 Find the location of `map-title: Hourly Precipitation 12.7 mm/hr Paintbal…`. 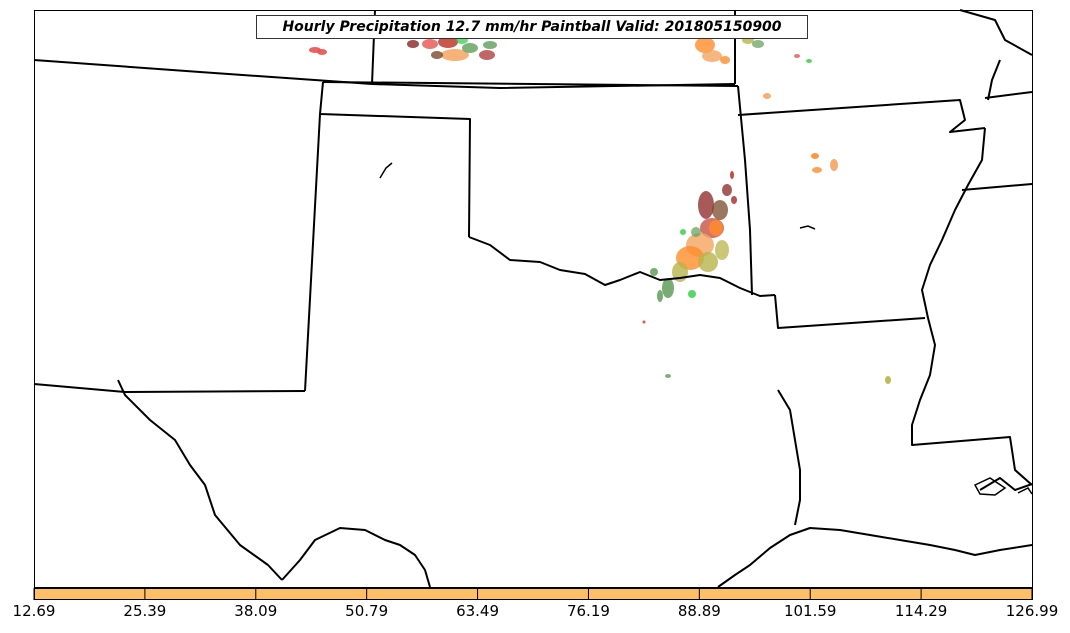

map-title: Hourly Precipitation 12.7 mm/hr Paintbal… is located at coordinates (532, 27).